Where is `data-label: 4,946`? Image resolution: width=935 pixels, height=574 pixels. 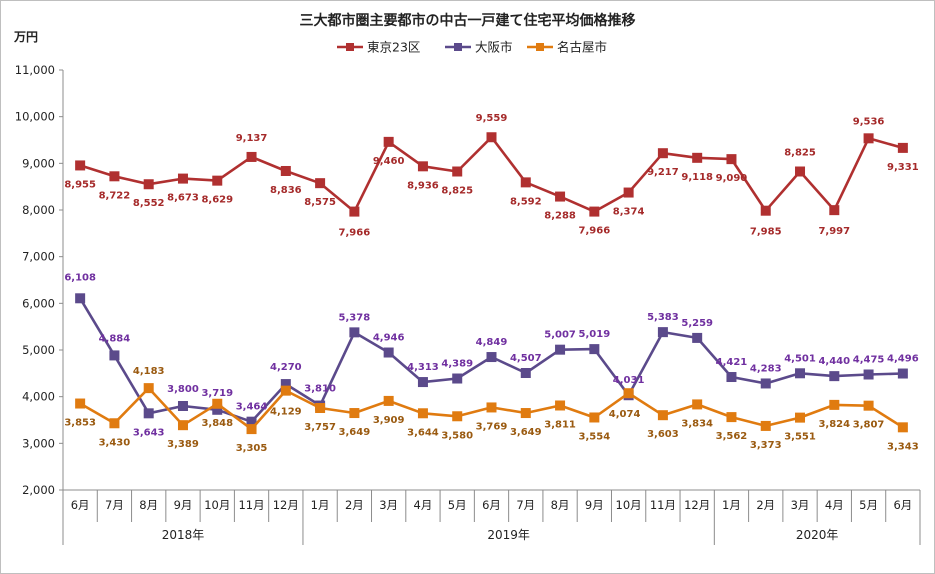 data-label: 4,946 is located at coordinates (389, 338).